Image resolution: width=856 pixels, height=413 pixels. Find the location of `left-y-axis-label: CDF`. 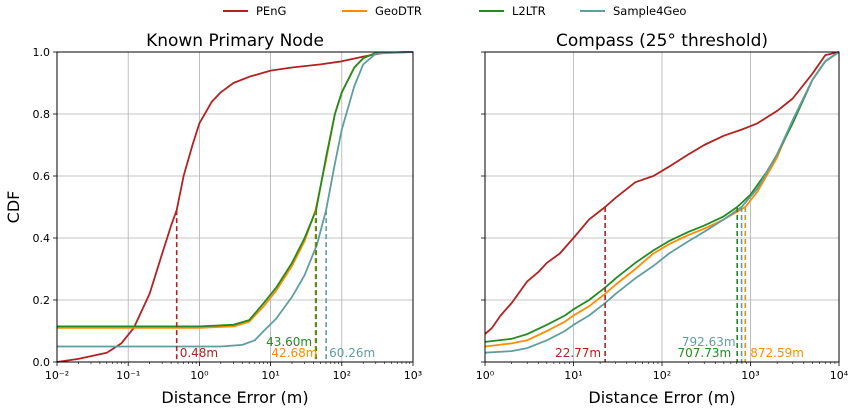

left-y-axis-label: CDF is located at coordinates (13, 207).